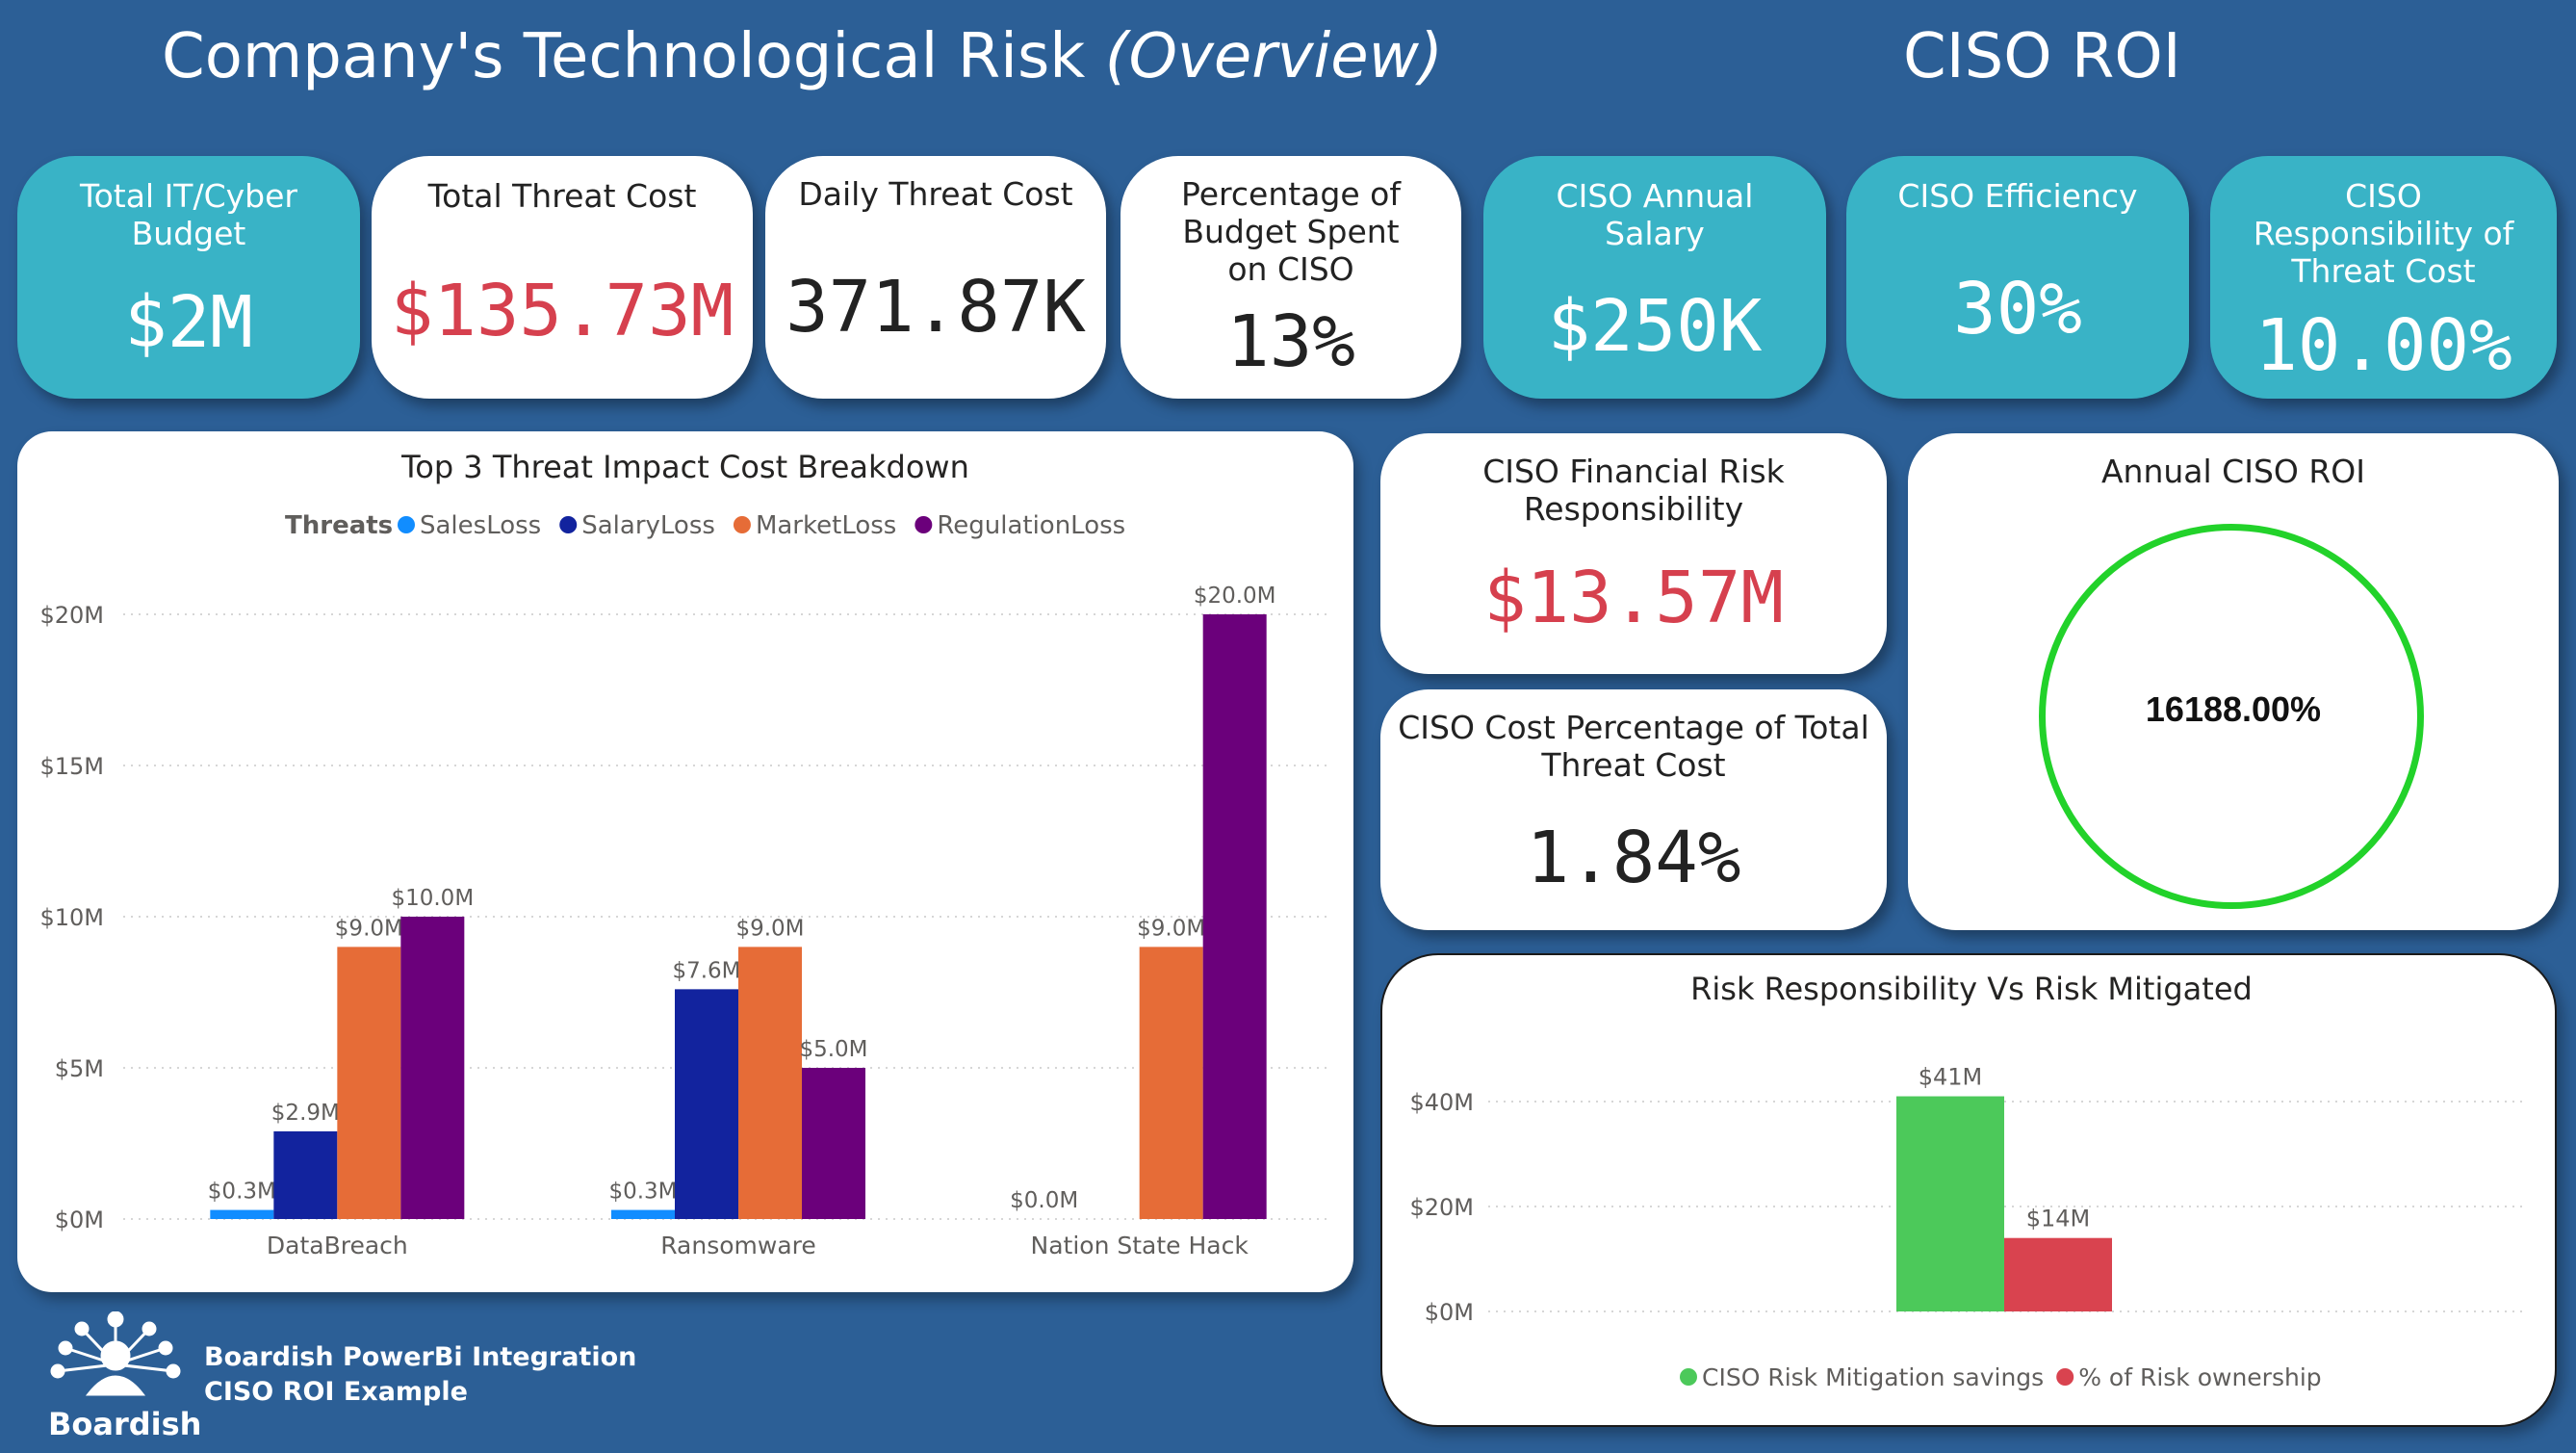  I want to click on legend-label: % of Risk ownership, so click(2200, 1377).